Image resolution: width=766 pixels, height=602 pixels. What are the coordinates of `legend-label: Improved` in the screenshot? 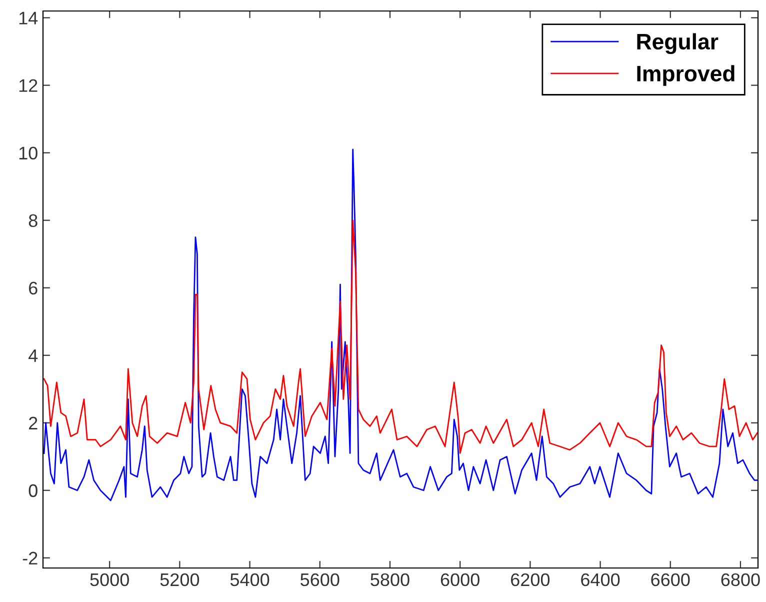 It's located at (685, 75).